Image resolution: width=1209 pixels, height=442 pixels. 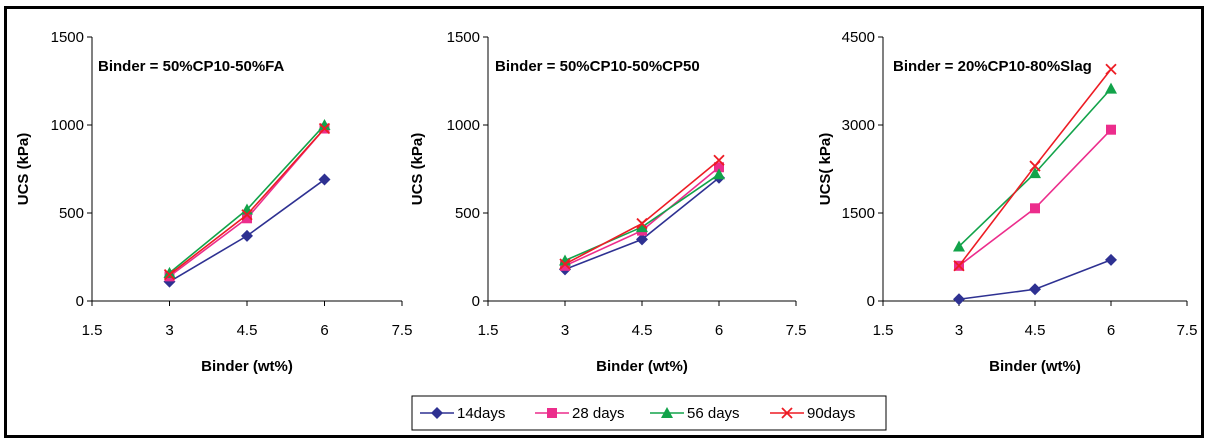 What do you see at coordinates (831, 413) in the screenshot?
I see `legend-label: 90days` at bounding box center [831, 413].